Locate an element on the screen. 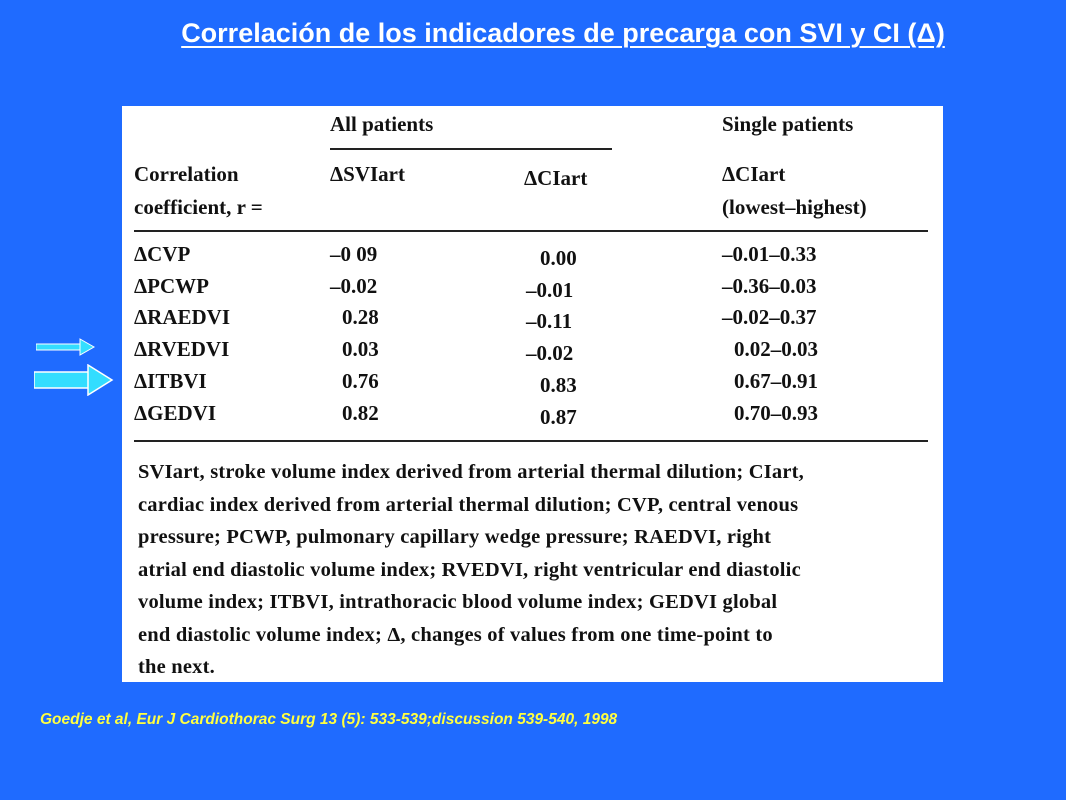  group-header-all-patients: All patients is located at coordinates (382, 124).